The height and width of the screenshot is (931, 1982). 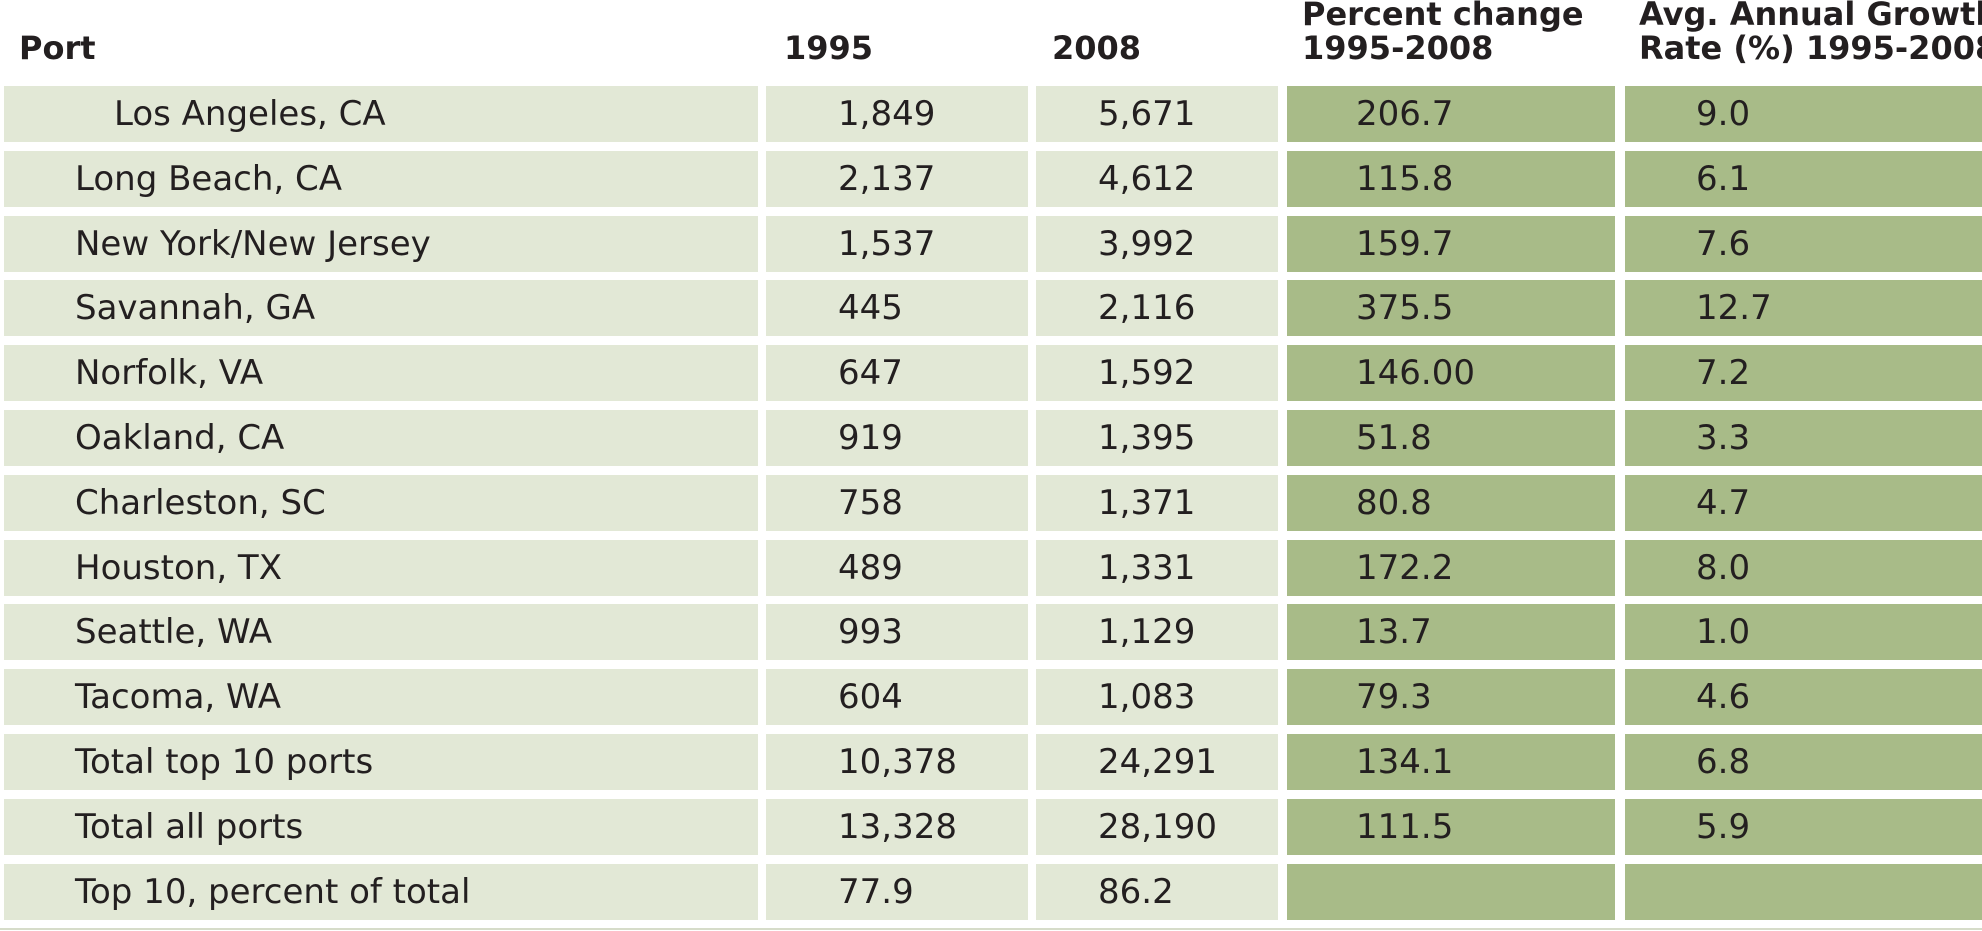 I want to click on value-cell: 206.7, so click(x=1405, y=114).